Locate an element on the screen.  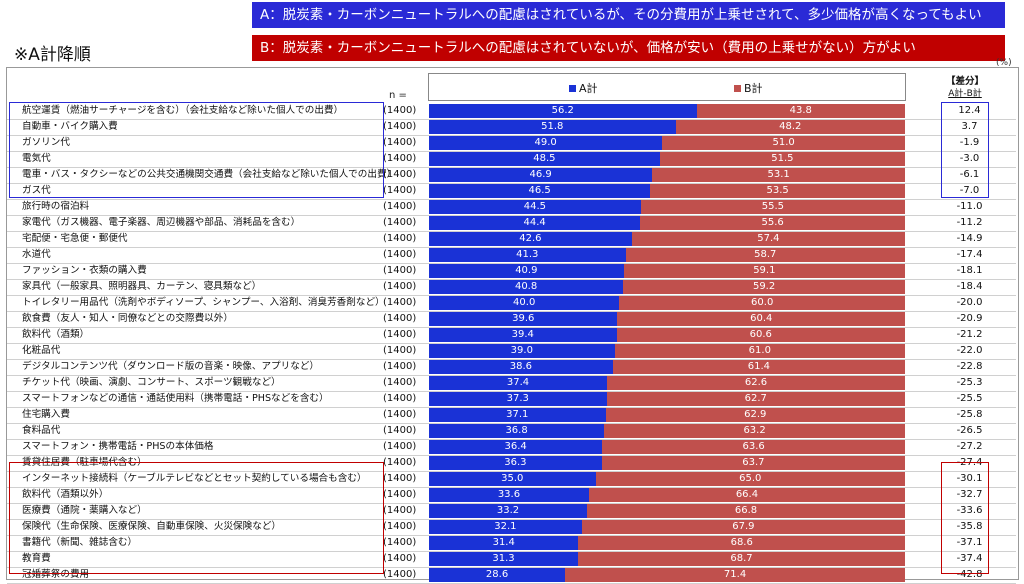
value-label-b: 71.4 is located at coordinates (735, 574).